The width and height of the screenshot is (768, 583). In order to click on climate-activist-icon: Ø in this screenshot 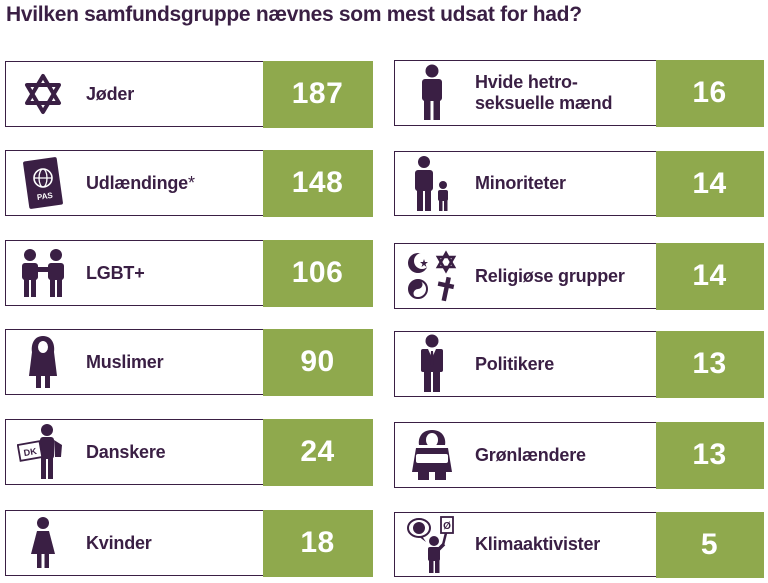, I will do `click(432, 544)`.